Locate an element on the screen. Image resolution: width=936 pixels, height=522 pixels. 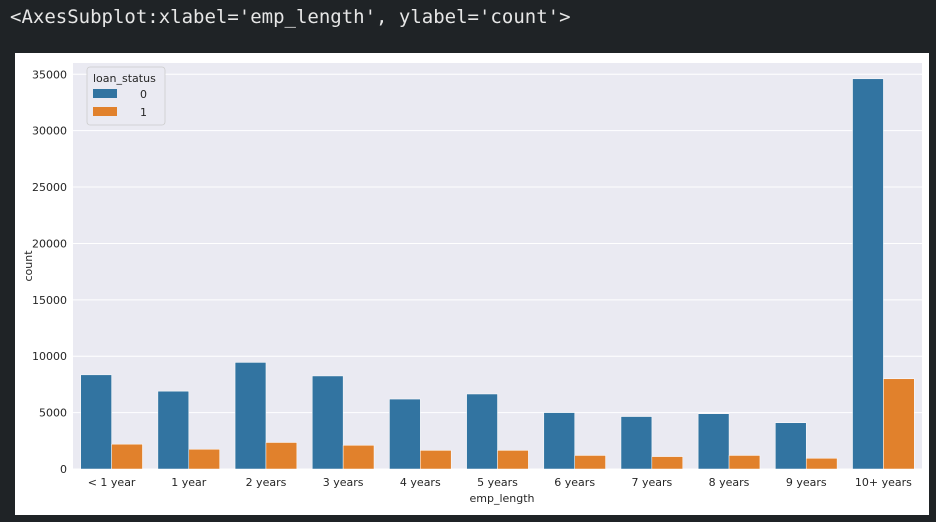
x-tick-label: 5 years is located at coordinates (497, 482).